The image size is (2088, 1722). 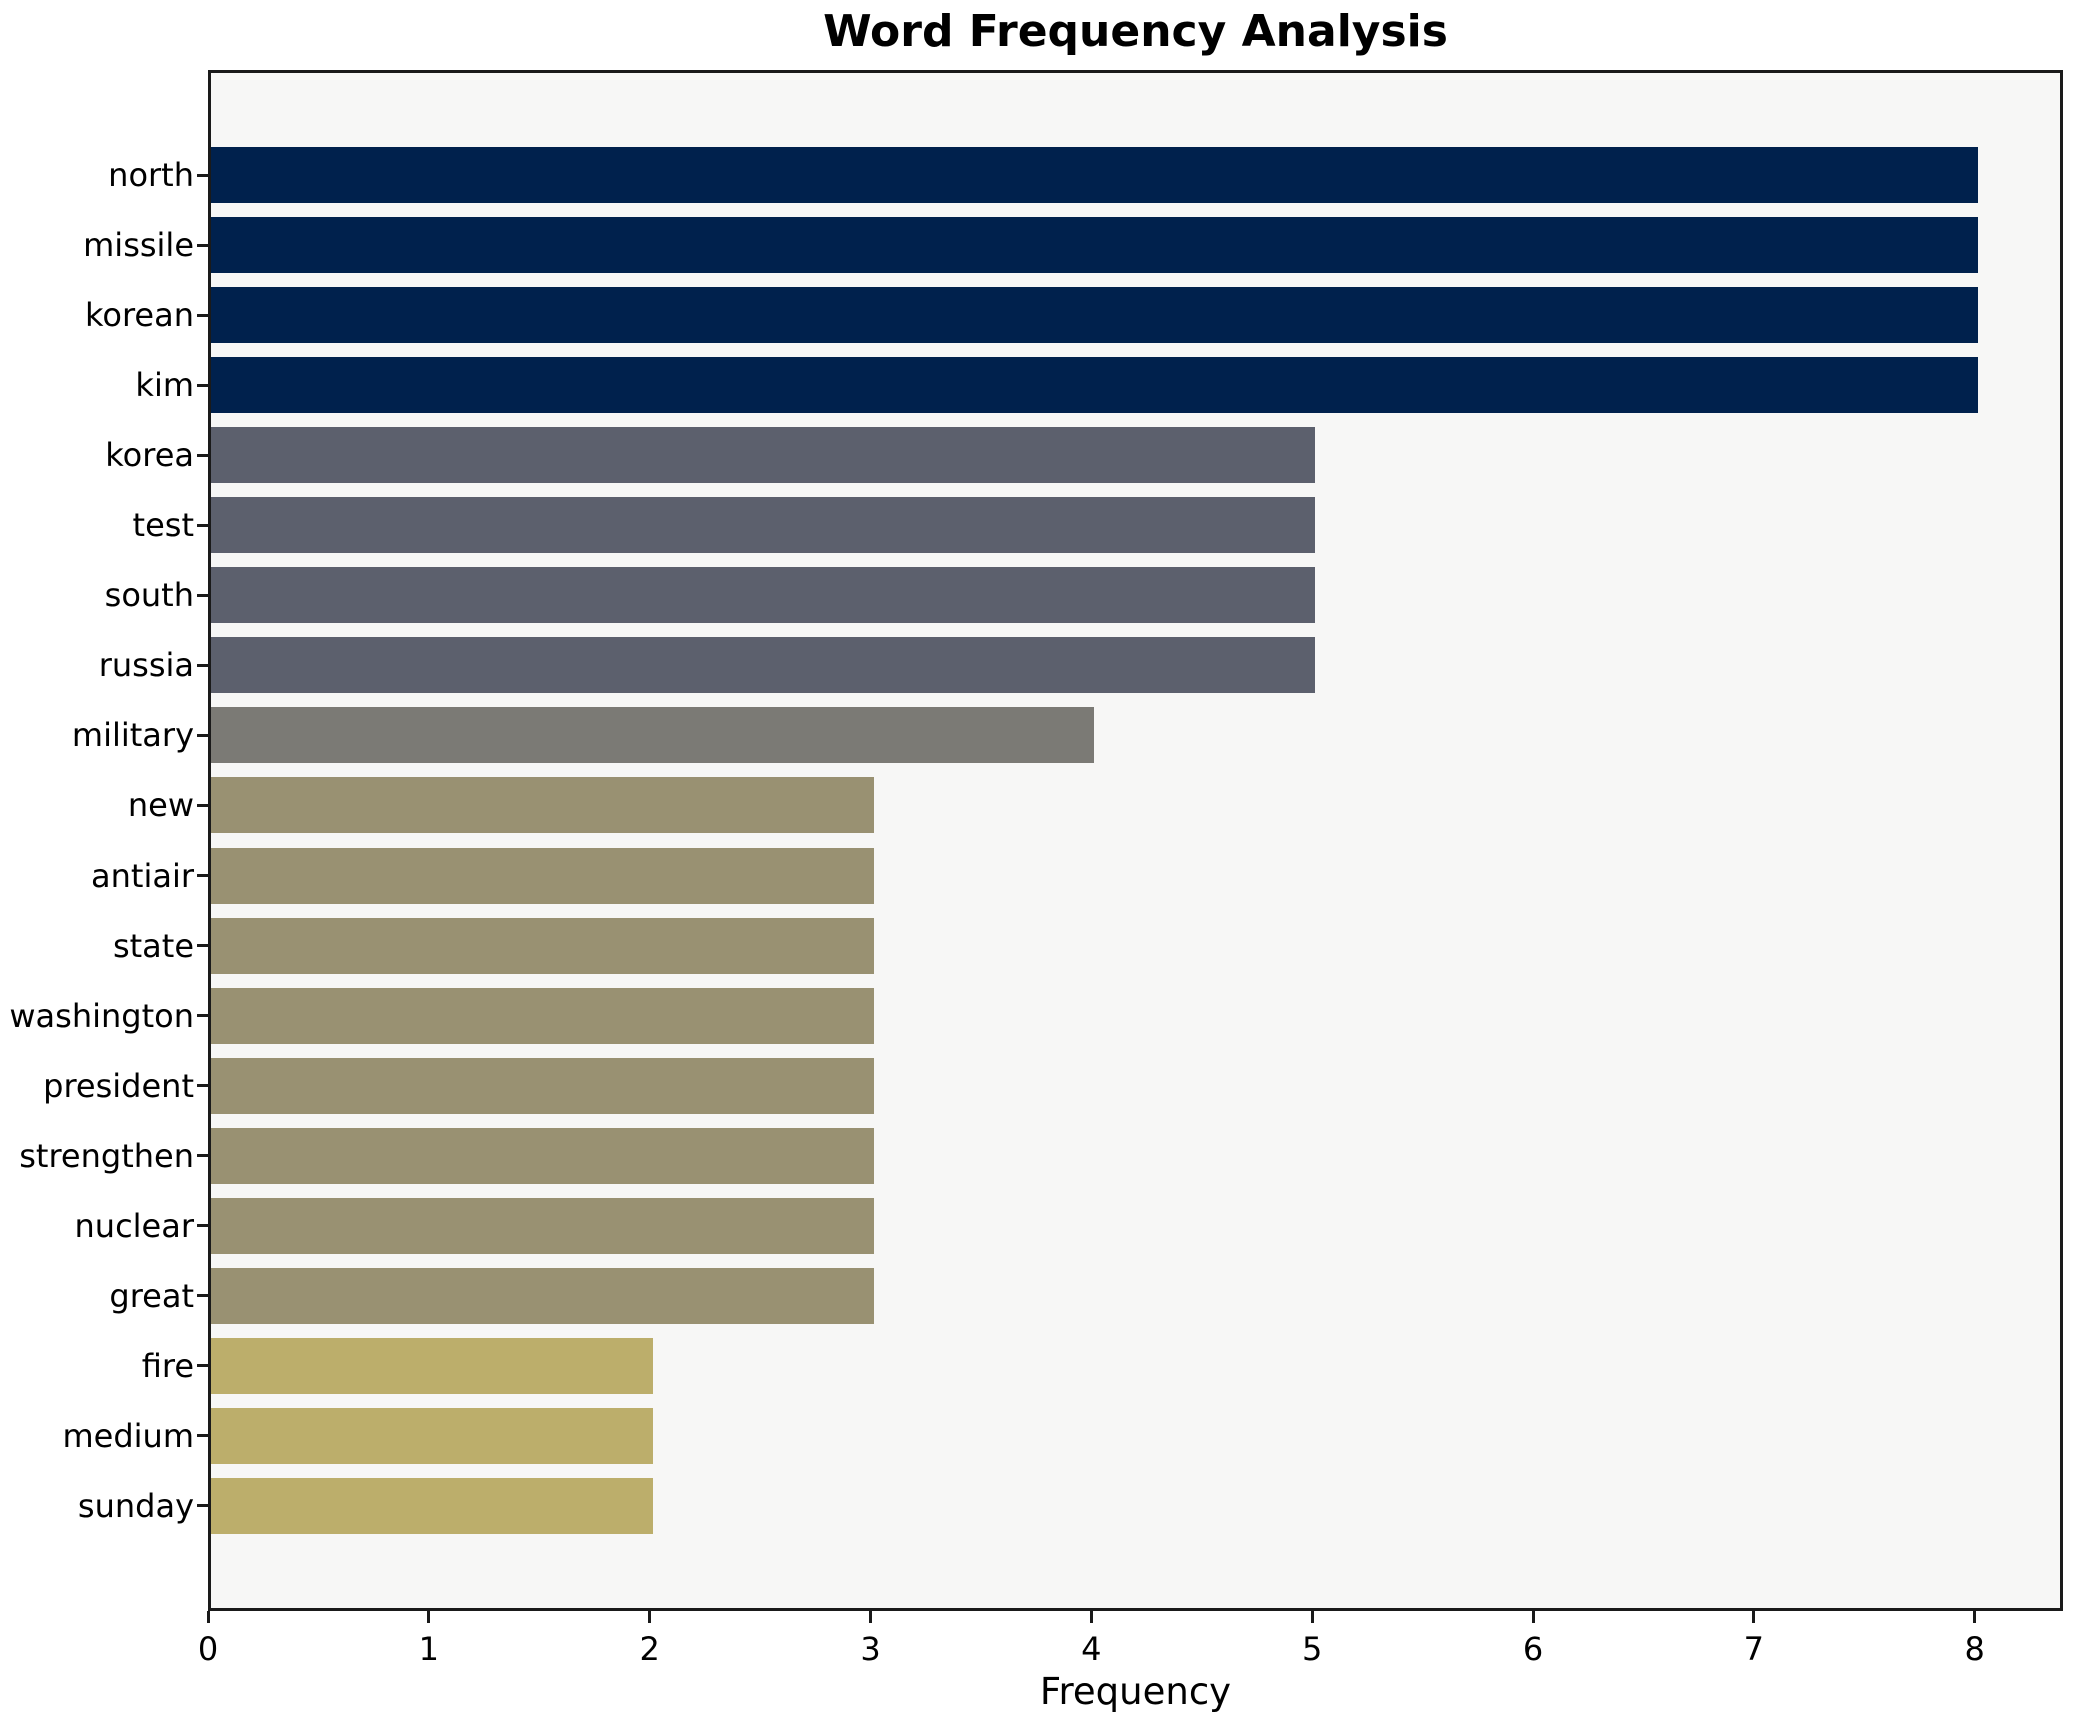 What do you see at coordinates (649, 1649) in the screenshot?
I see `x-tick-label: 2` at bounding box center [649, 1649].